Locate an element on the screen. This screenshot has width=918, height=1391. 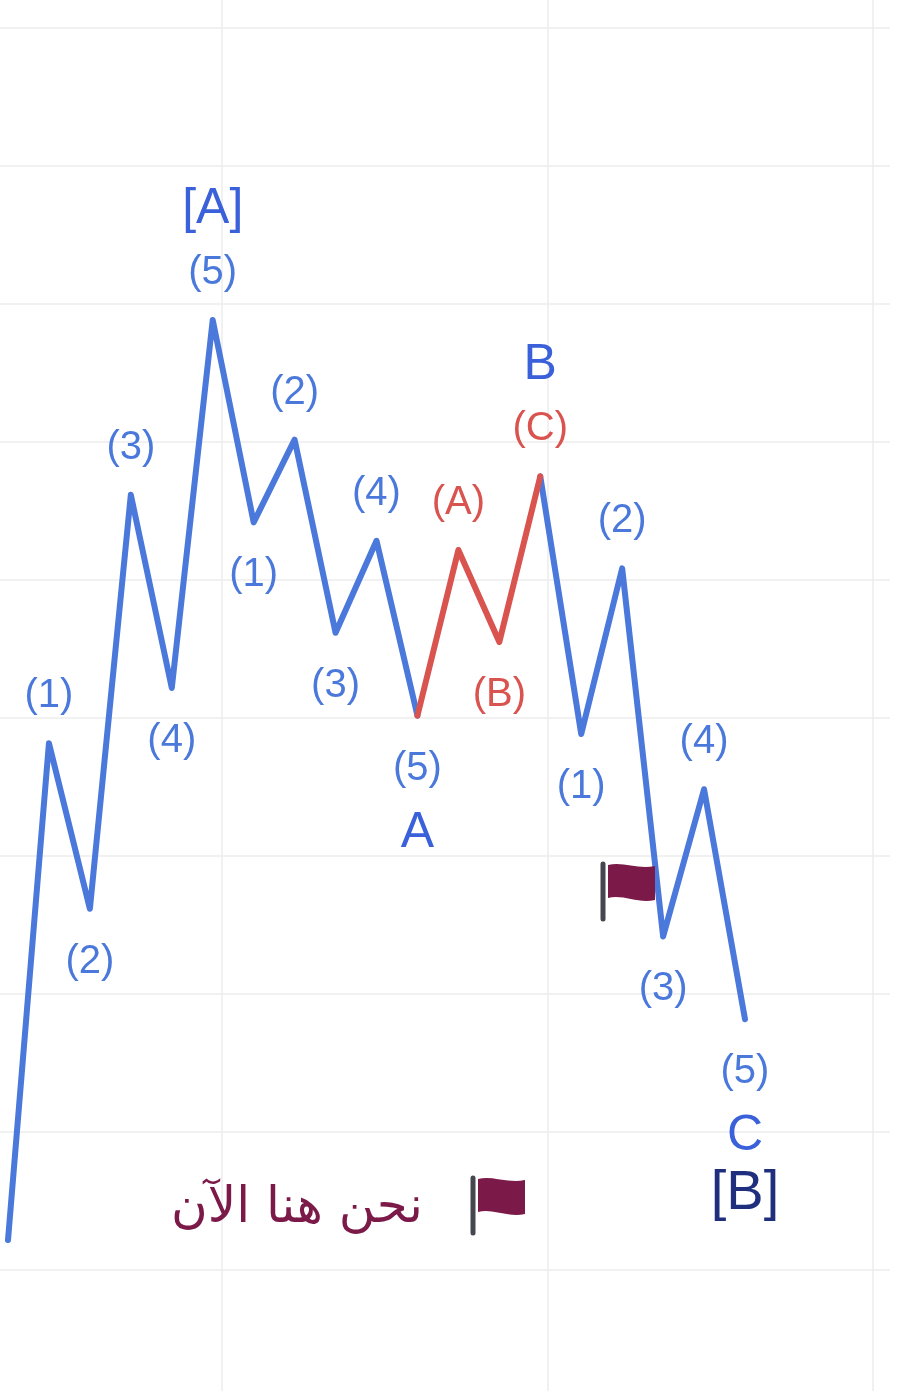
annotation: نحن هنا الآن is located at coordinates (297, 1205).